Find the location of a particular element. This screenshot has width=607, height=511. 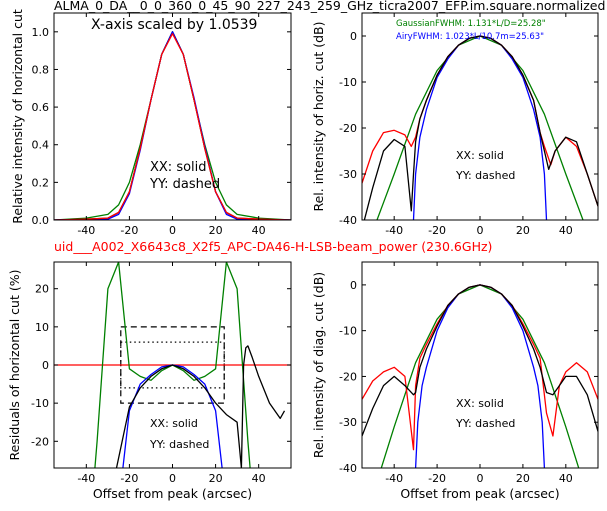

y-axis-label: Relative intensity of horizontal cut is located at coordinates (17, 116).